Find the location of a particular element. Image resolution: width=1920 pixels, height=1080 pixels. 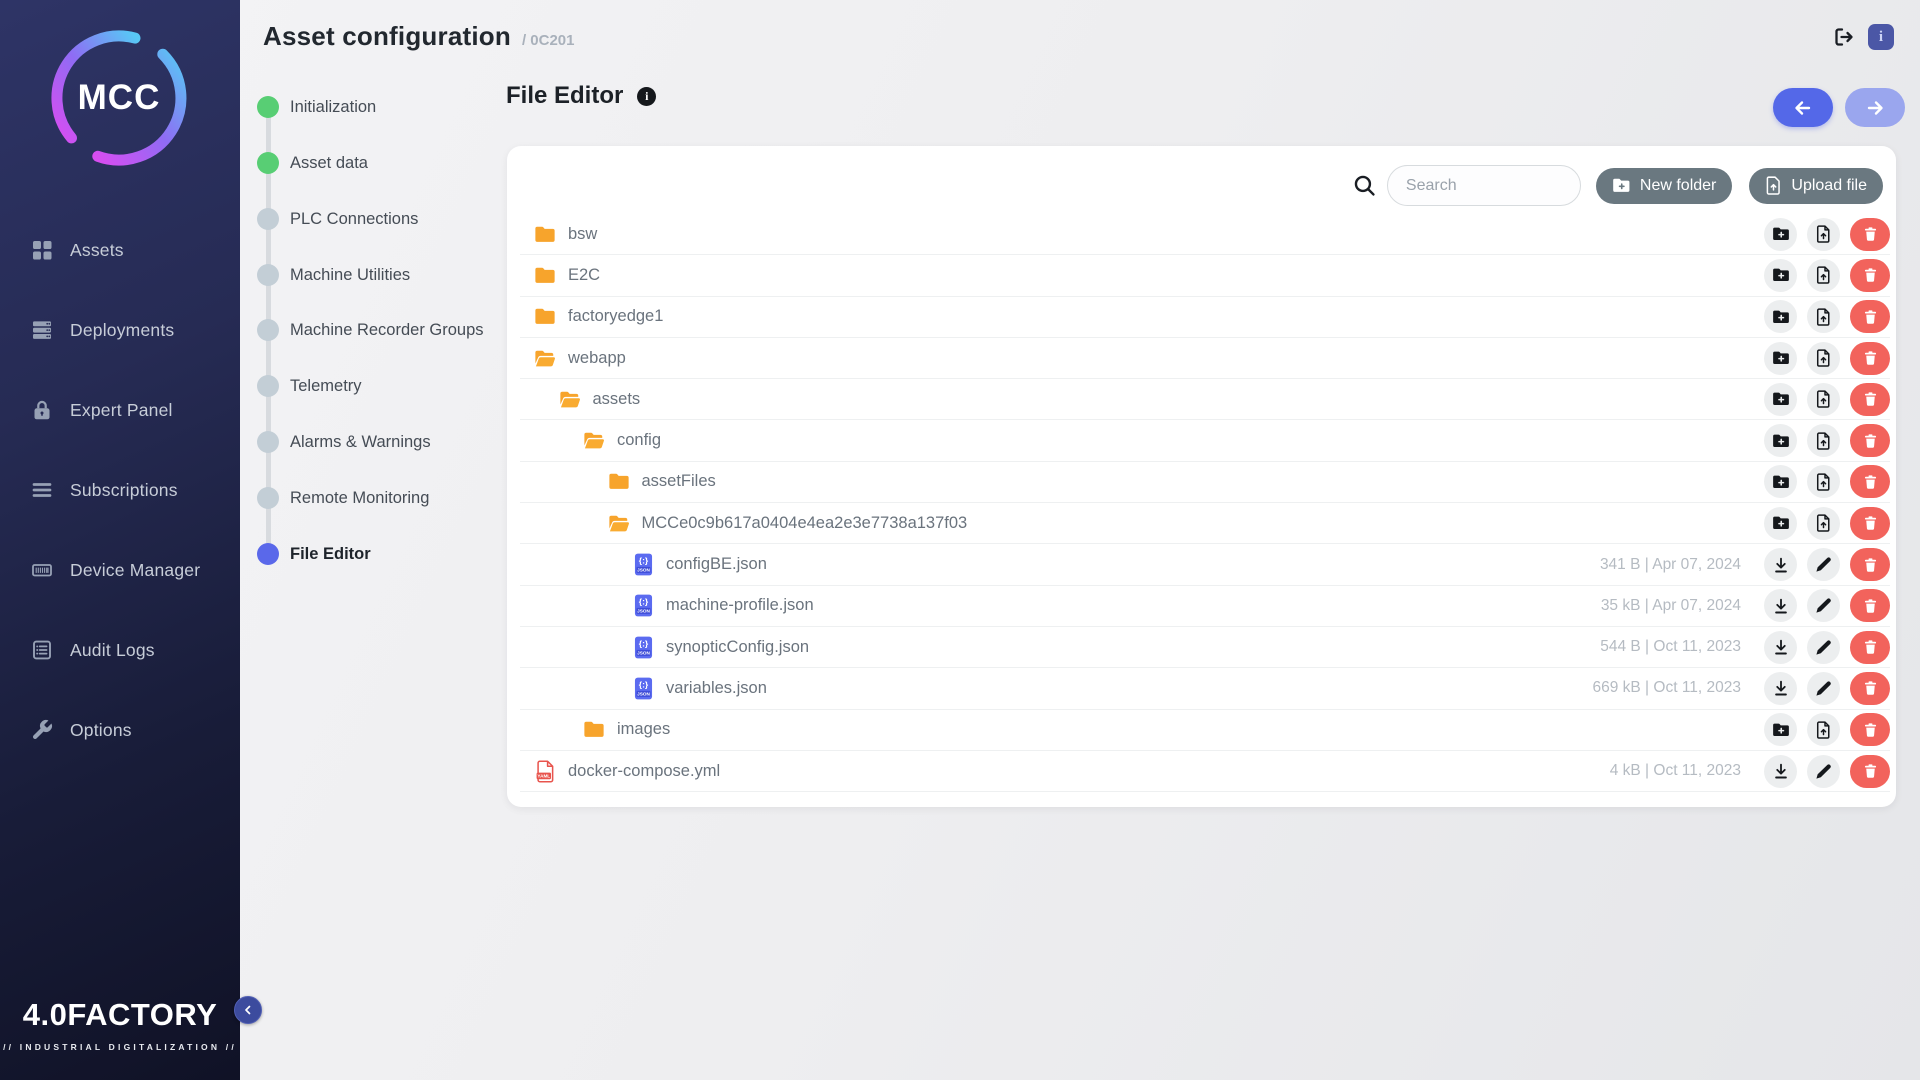

step-telemetry: Telemetry is located at coordinates (309, 386).